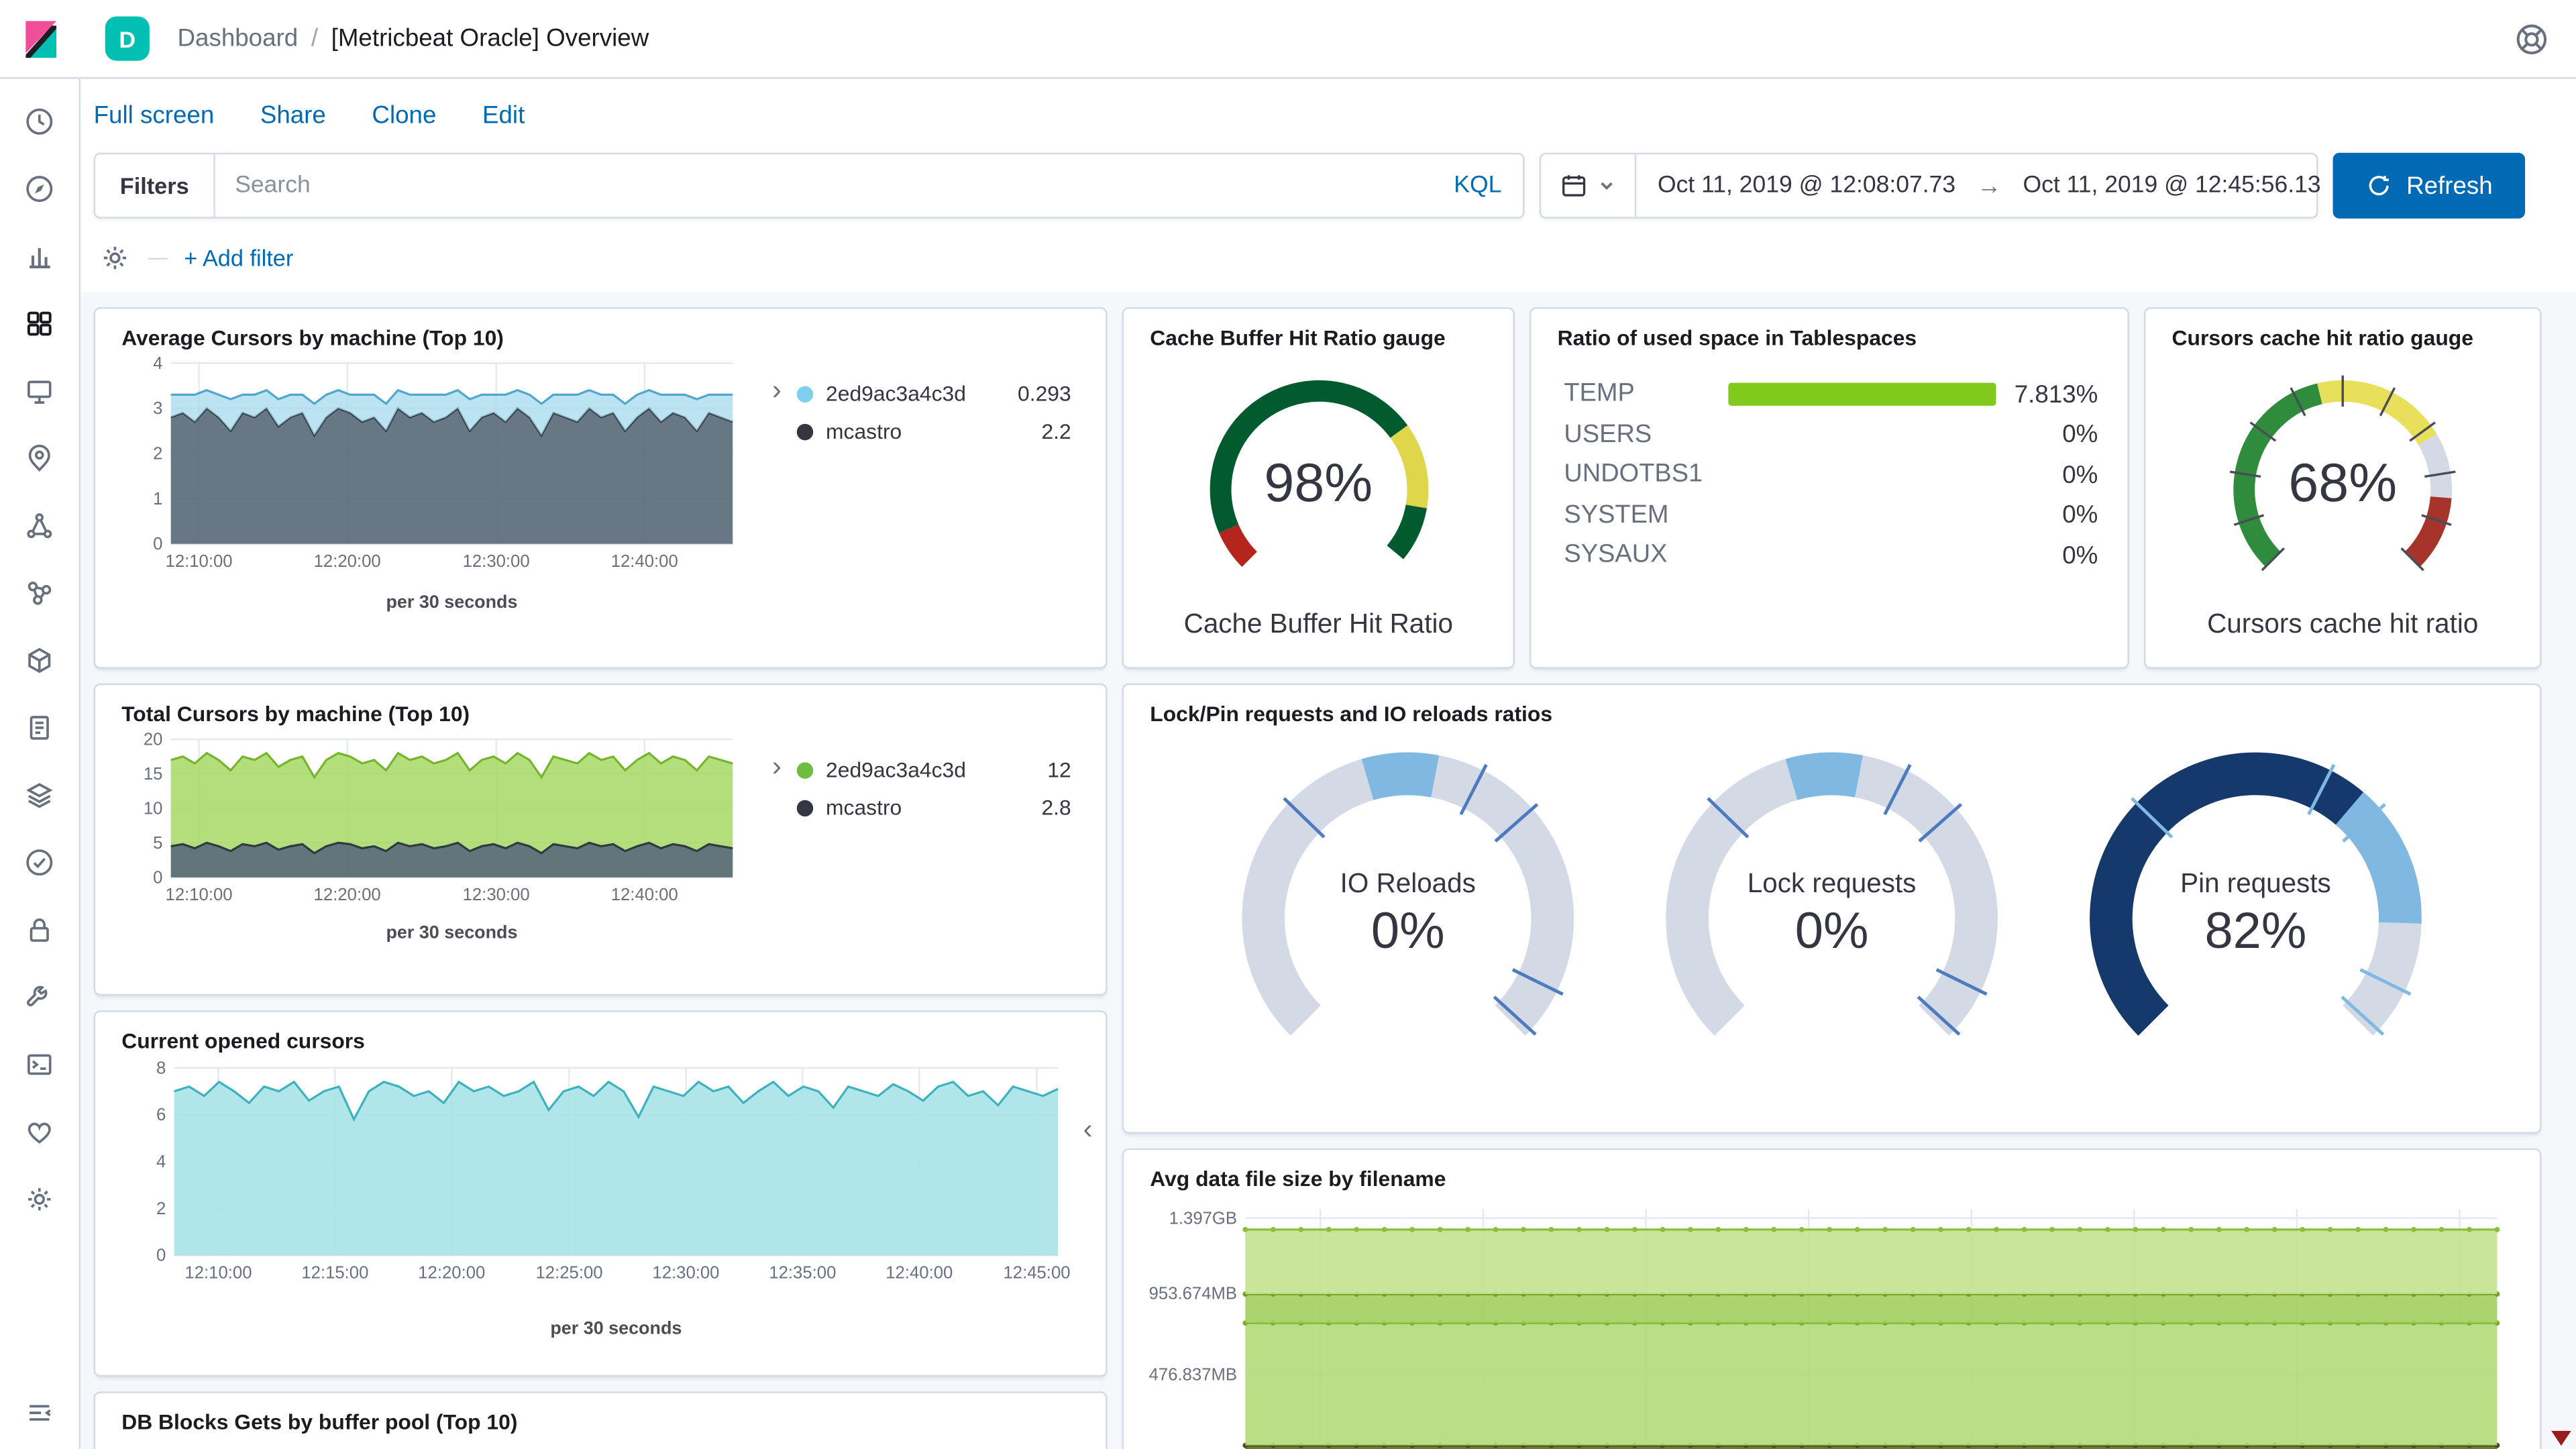 This screenshot has height=1449, width=2576. Describe the element at coordinates (347, 894) in the screenshot. I see `svg-text: 12:20:00` at that location.